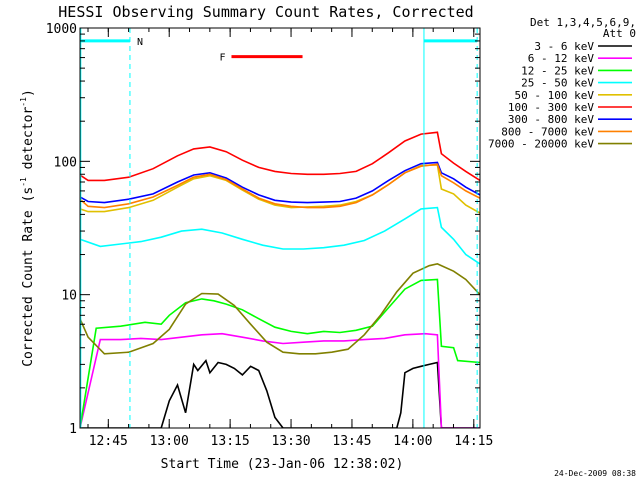  Describe the element at coordinates (222, 58) in the screenshot. I see `annotation-label-1: F` at that location.